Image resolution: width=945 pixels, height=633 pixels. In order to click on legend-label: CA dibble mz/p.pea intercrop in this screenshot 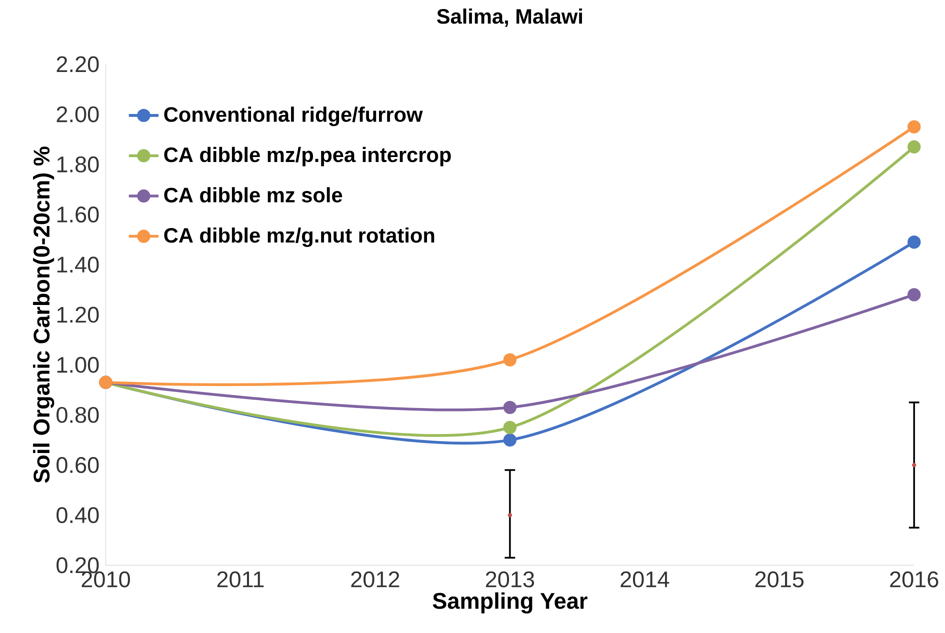, I will do `click(307, 156)`.